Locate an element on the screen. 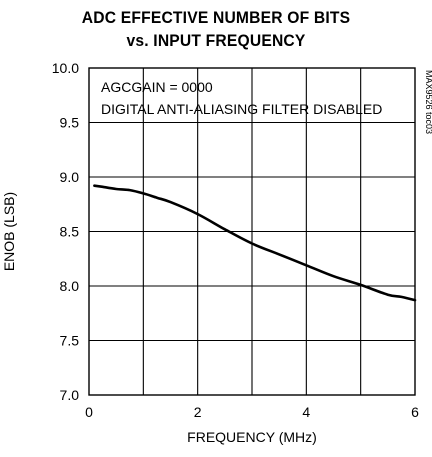 The height and width of the screenshot is (457, 432). figure-id: MAX9526 toc03 is located at coordinates (428, 102).